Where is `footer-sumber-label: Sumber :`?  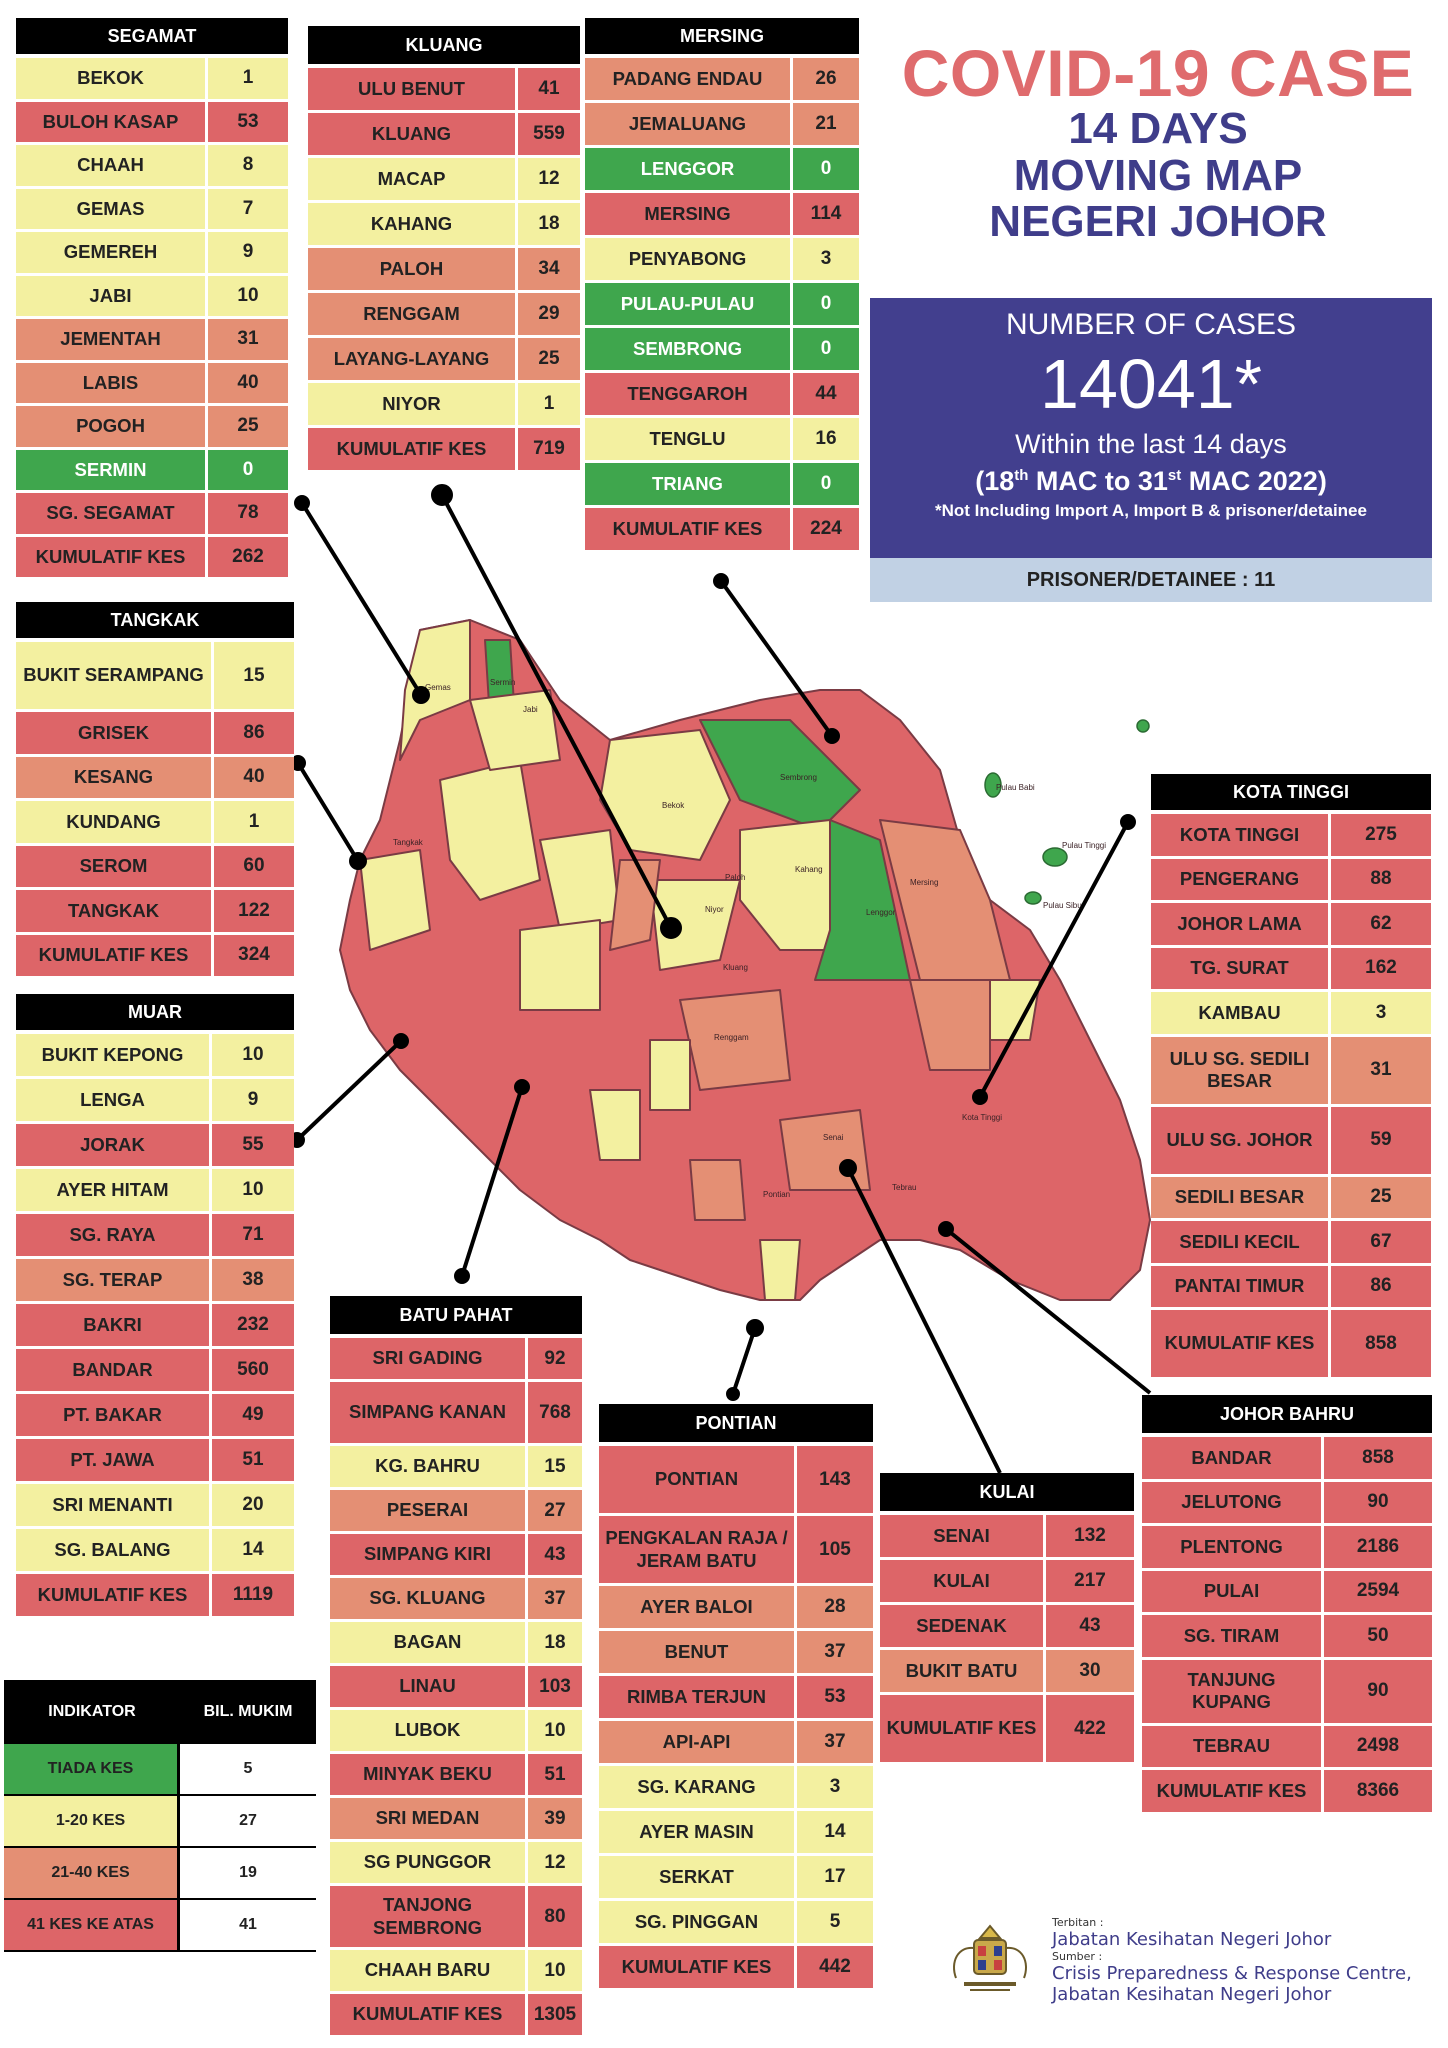
footer-sumber-label: Sumber : is located at coordinates (1077, 1956).